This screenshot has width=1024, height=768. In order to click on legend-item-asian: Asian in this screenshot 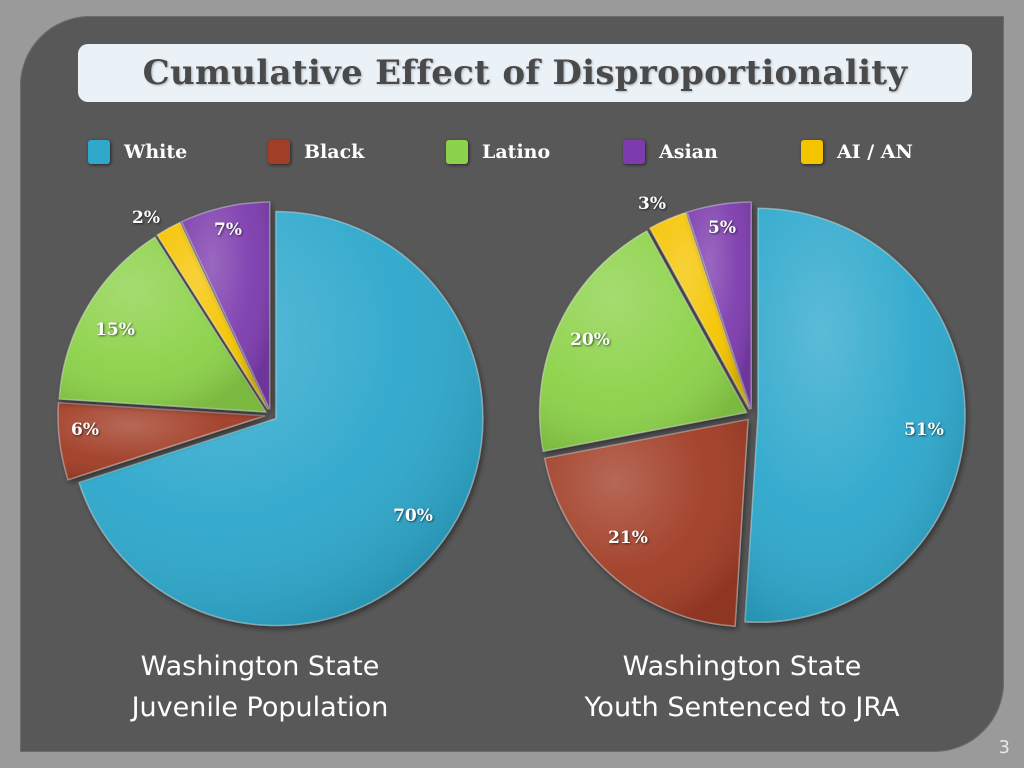, I will do `click(670, 152)`.